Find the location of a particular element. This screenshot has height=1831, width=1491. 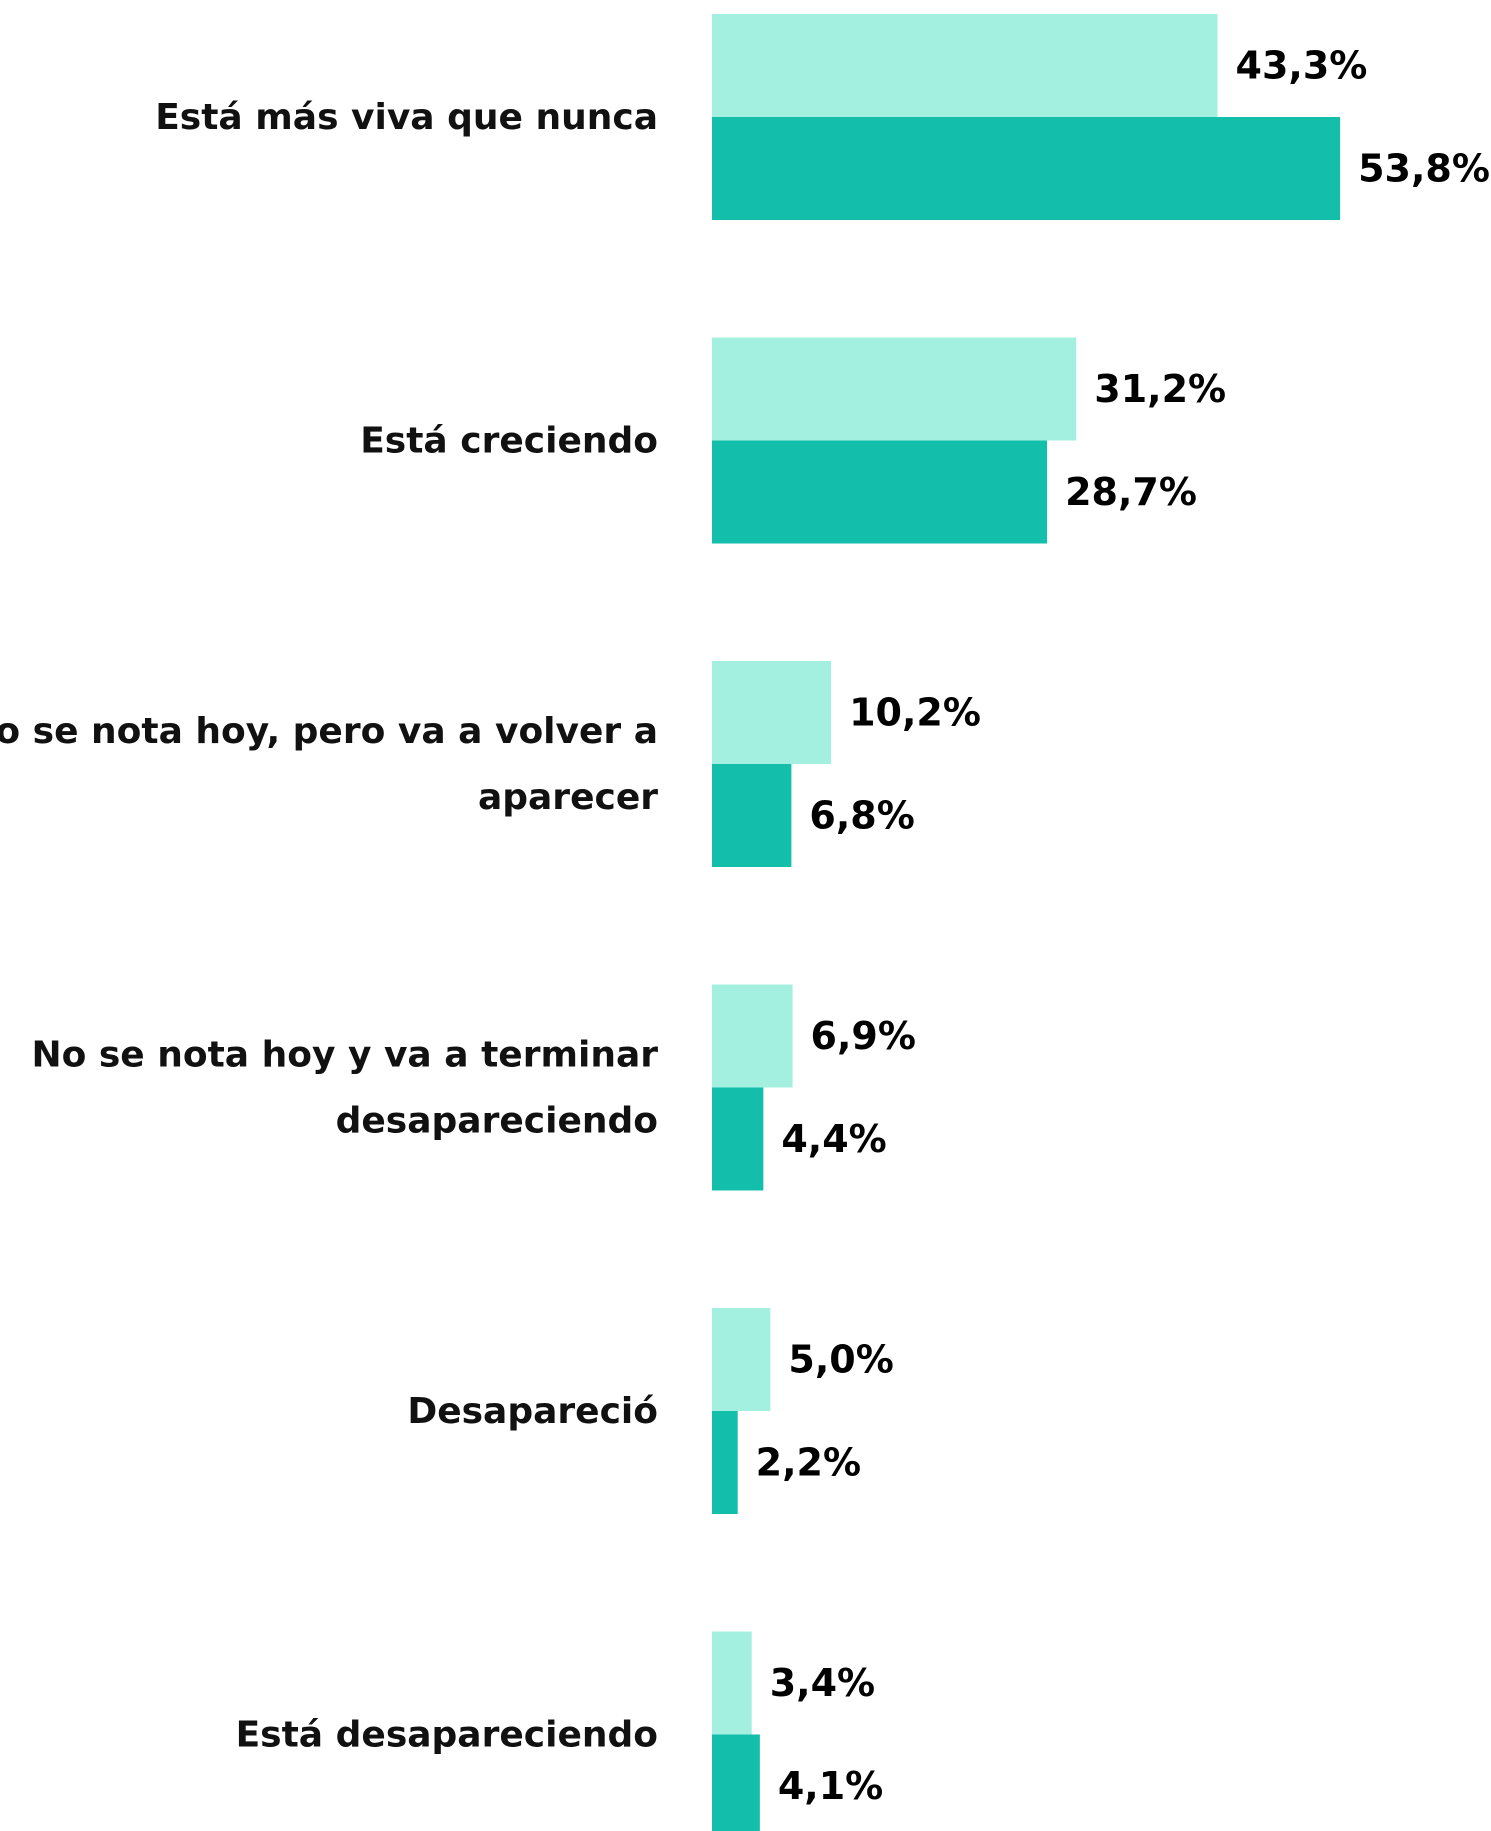

category-label: No se nota hoy y va a terminar is located at coordinates (344, 1055).